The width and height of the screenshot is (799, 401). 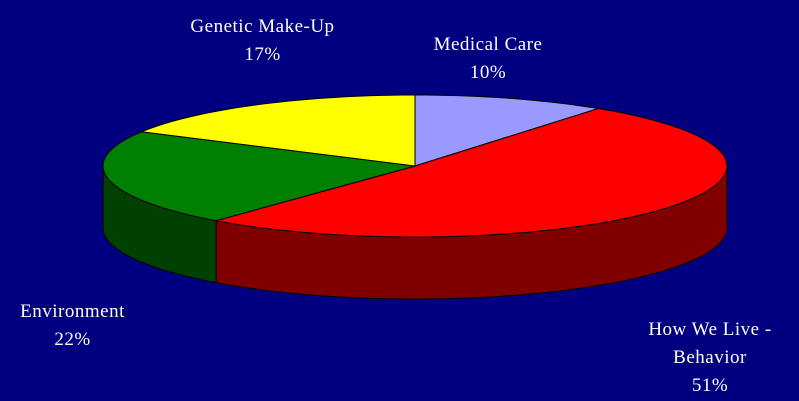 I want to click on slice-label: How We Live - Behavior 51%, so click(x=704, y=358).